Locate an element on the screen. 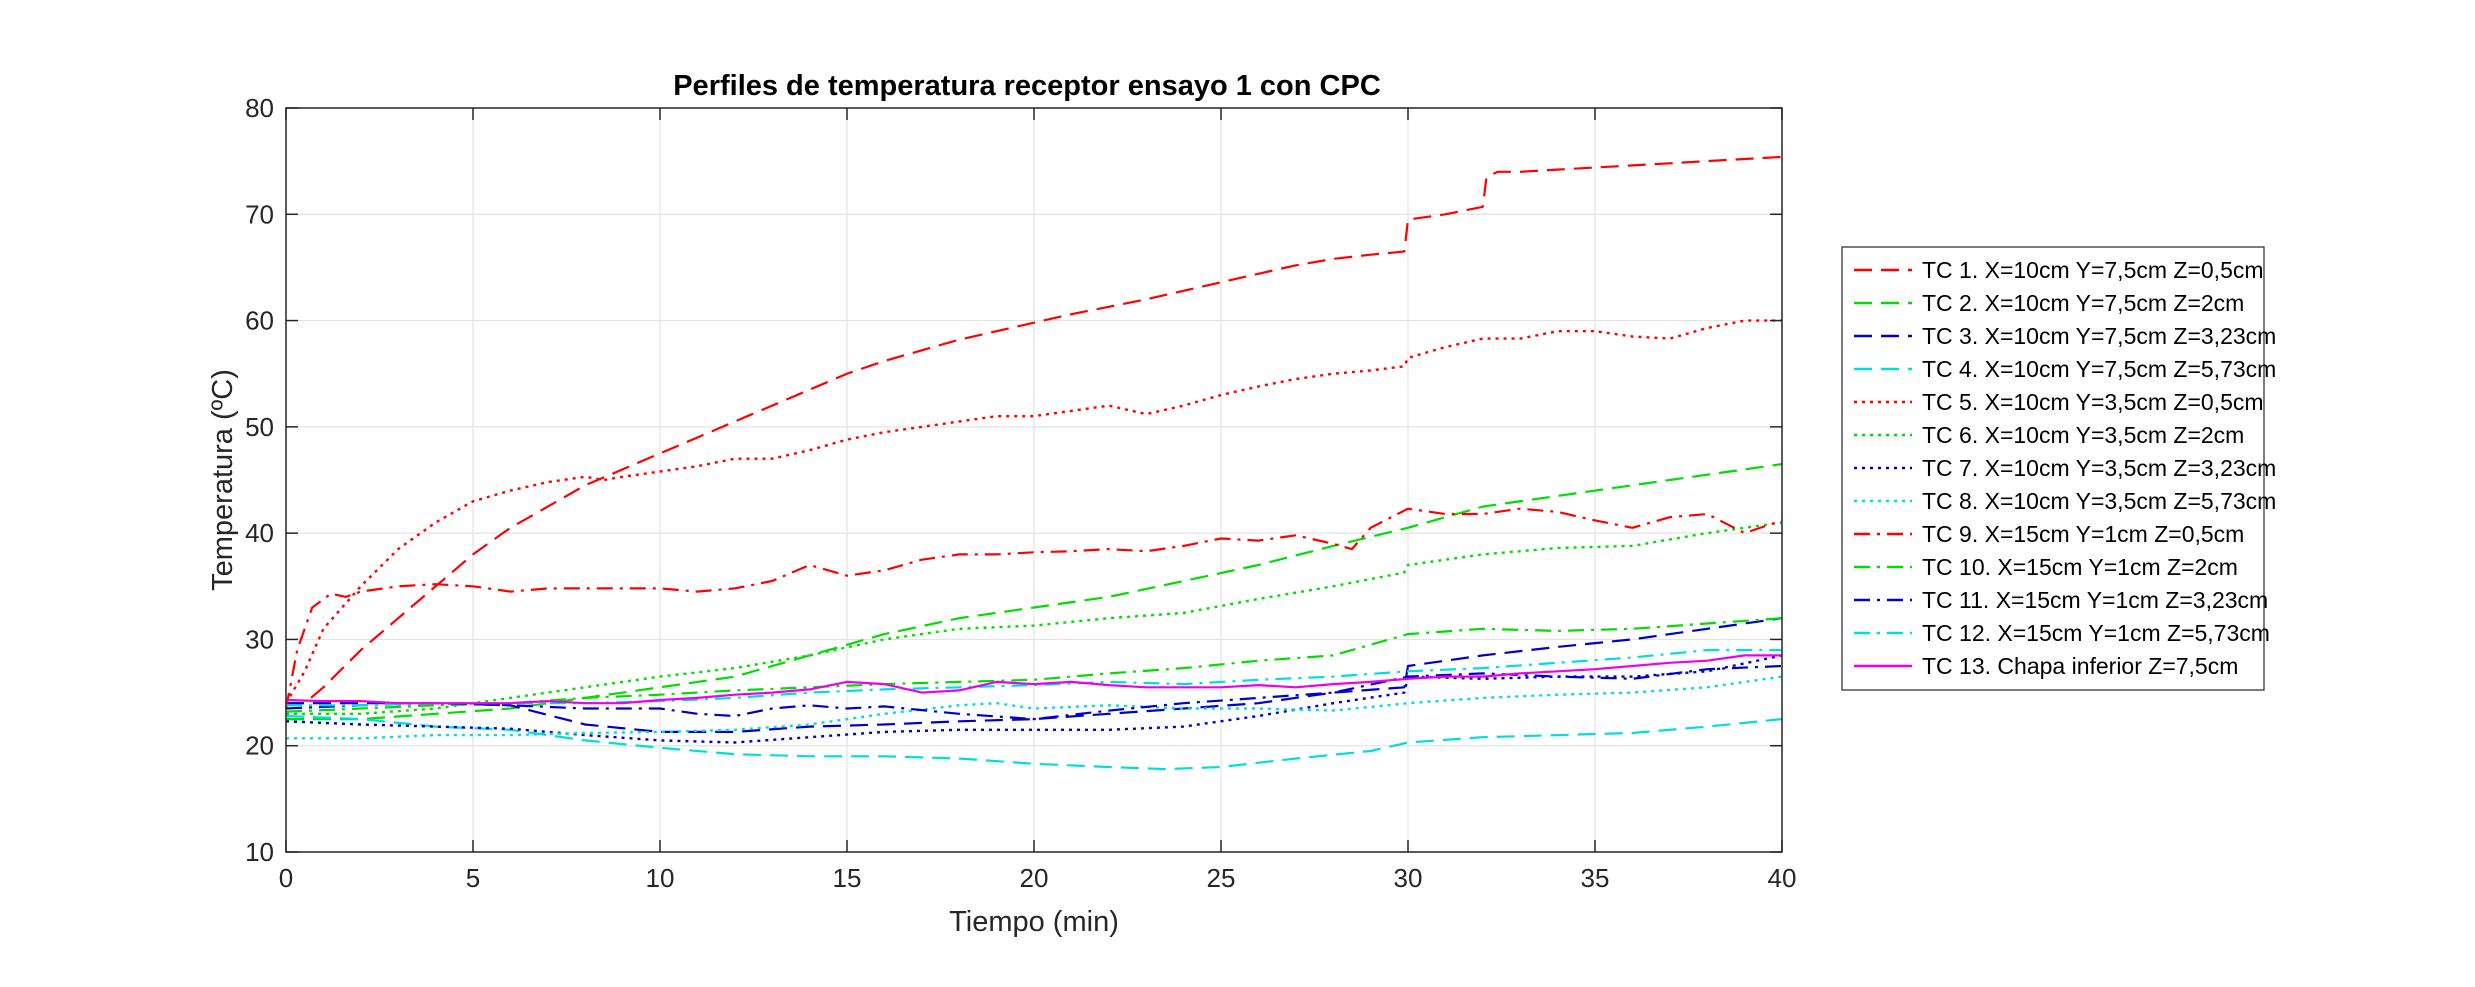 Image resolution: width=2475 pixels, height=987 pixels. legend-box is located at coordinates (2053, 468).